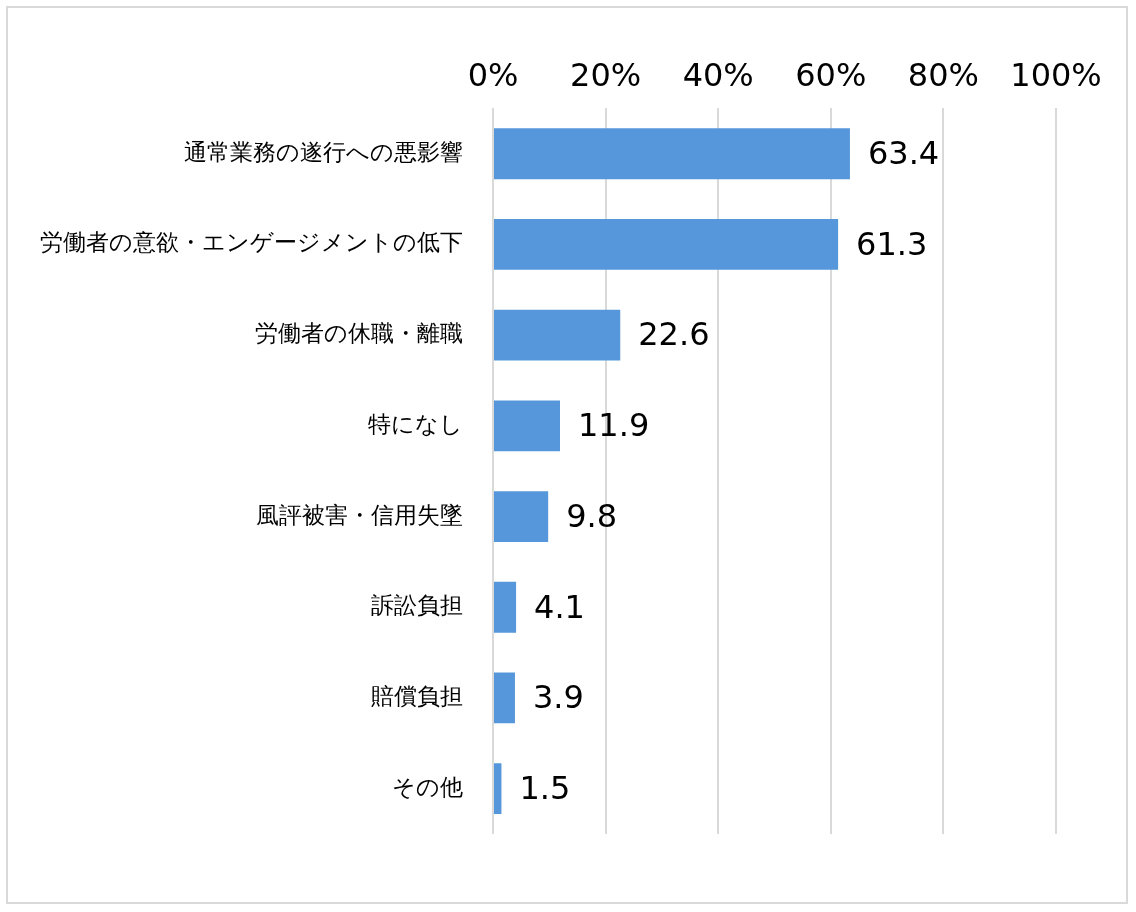  Describe the element at coordinates (417, 695) in the screenshot. I see `y-tick-label: 賠償負担` at that location.